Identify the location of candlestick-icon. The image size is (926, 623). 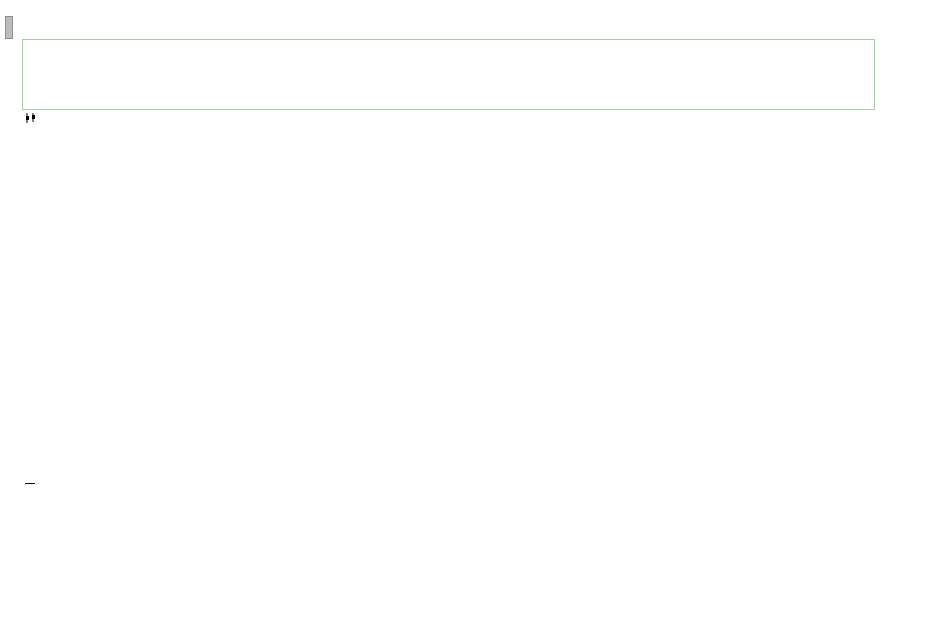
(30, 118).